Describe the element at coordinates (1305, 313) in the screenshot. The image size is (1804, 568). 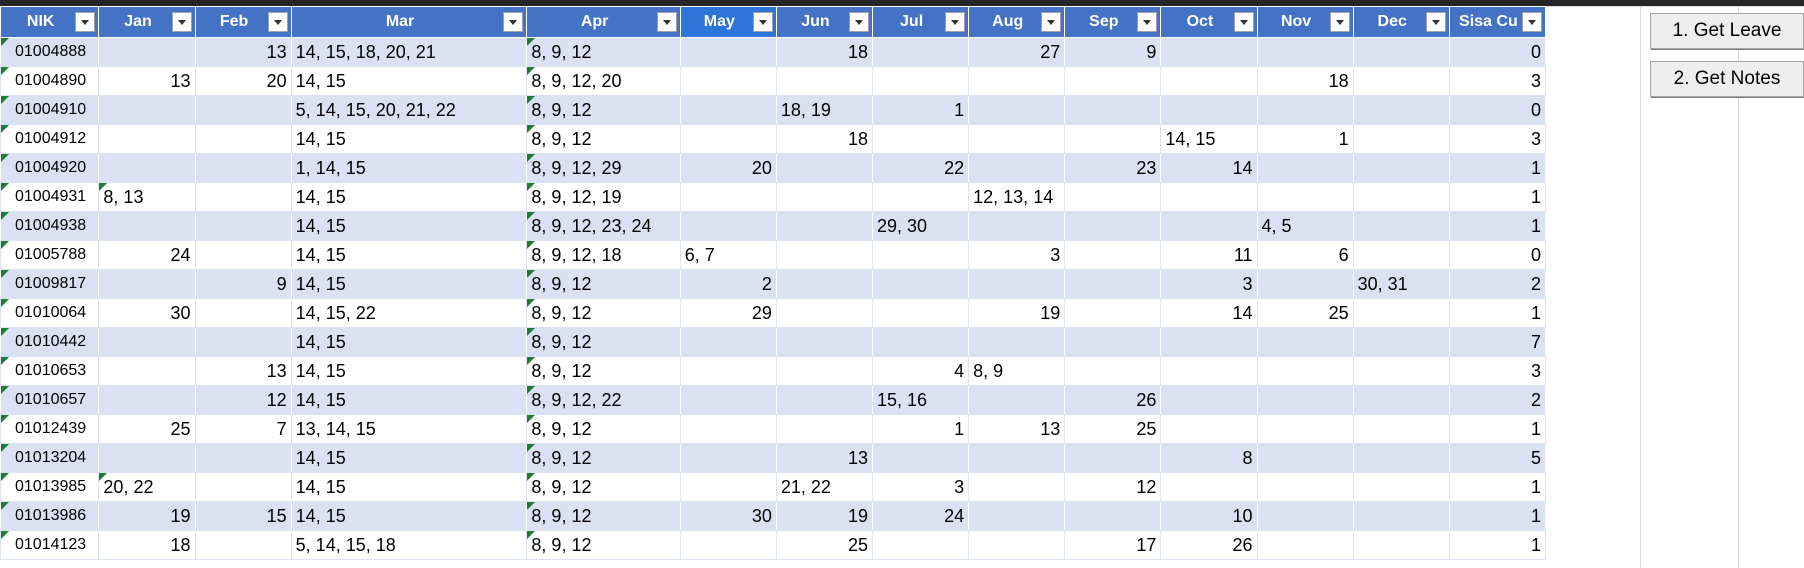
I see `cell-nov: 25` at that location.